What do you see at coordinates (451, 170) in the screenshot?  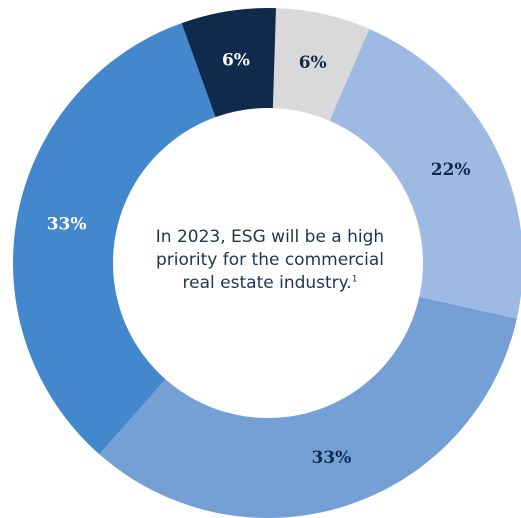 I see `slice-value-label: 22%` at bounding box center [451, 170].